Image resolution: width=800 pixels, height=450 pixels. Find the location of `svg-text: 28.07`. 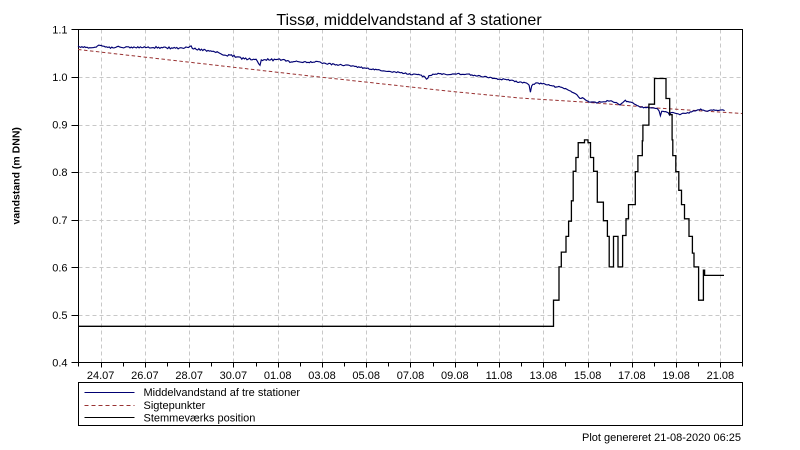

svg-text: 28.07 is located at coordinates (189, 376).